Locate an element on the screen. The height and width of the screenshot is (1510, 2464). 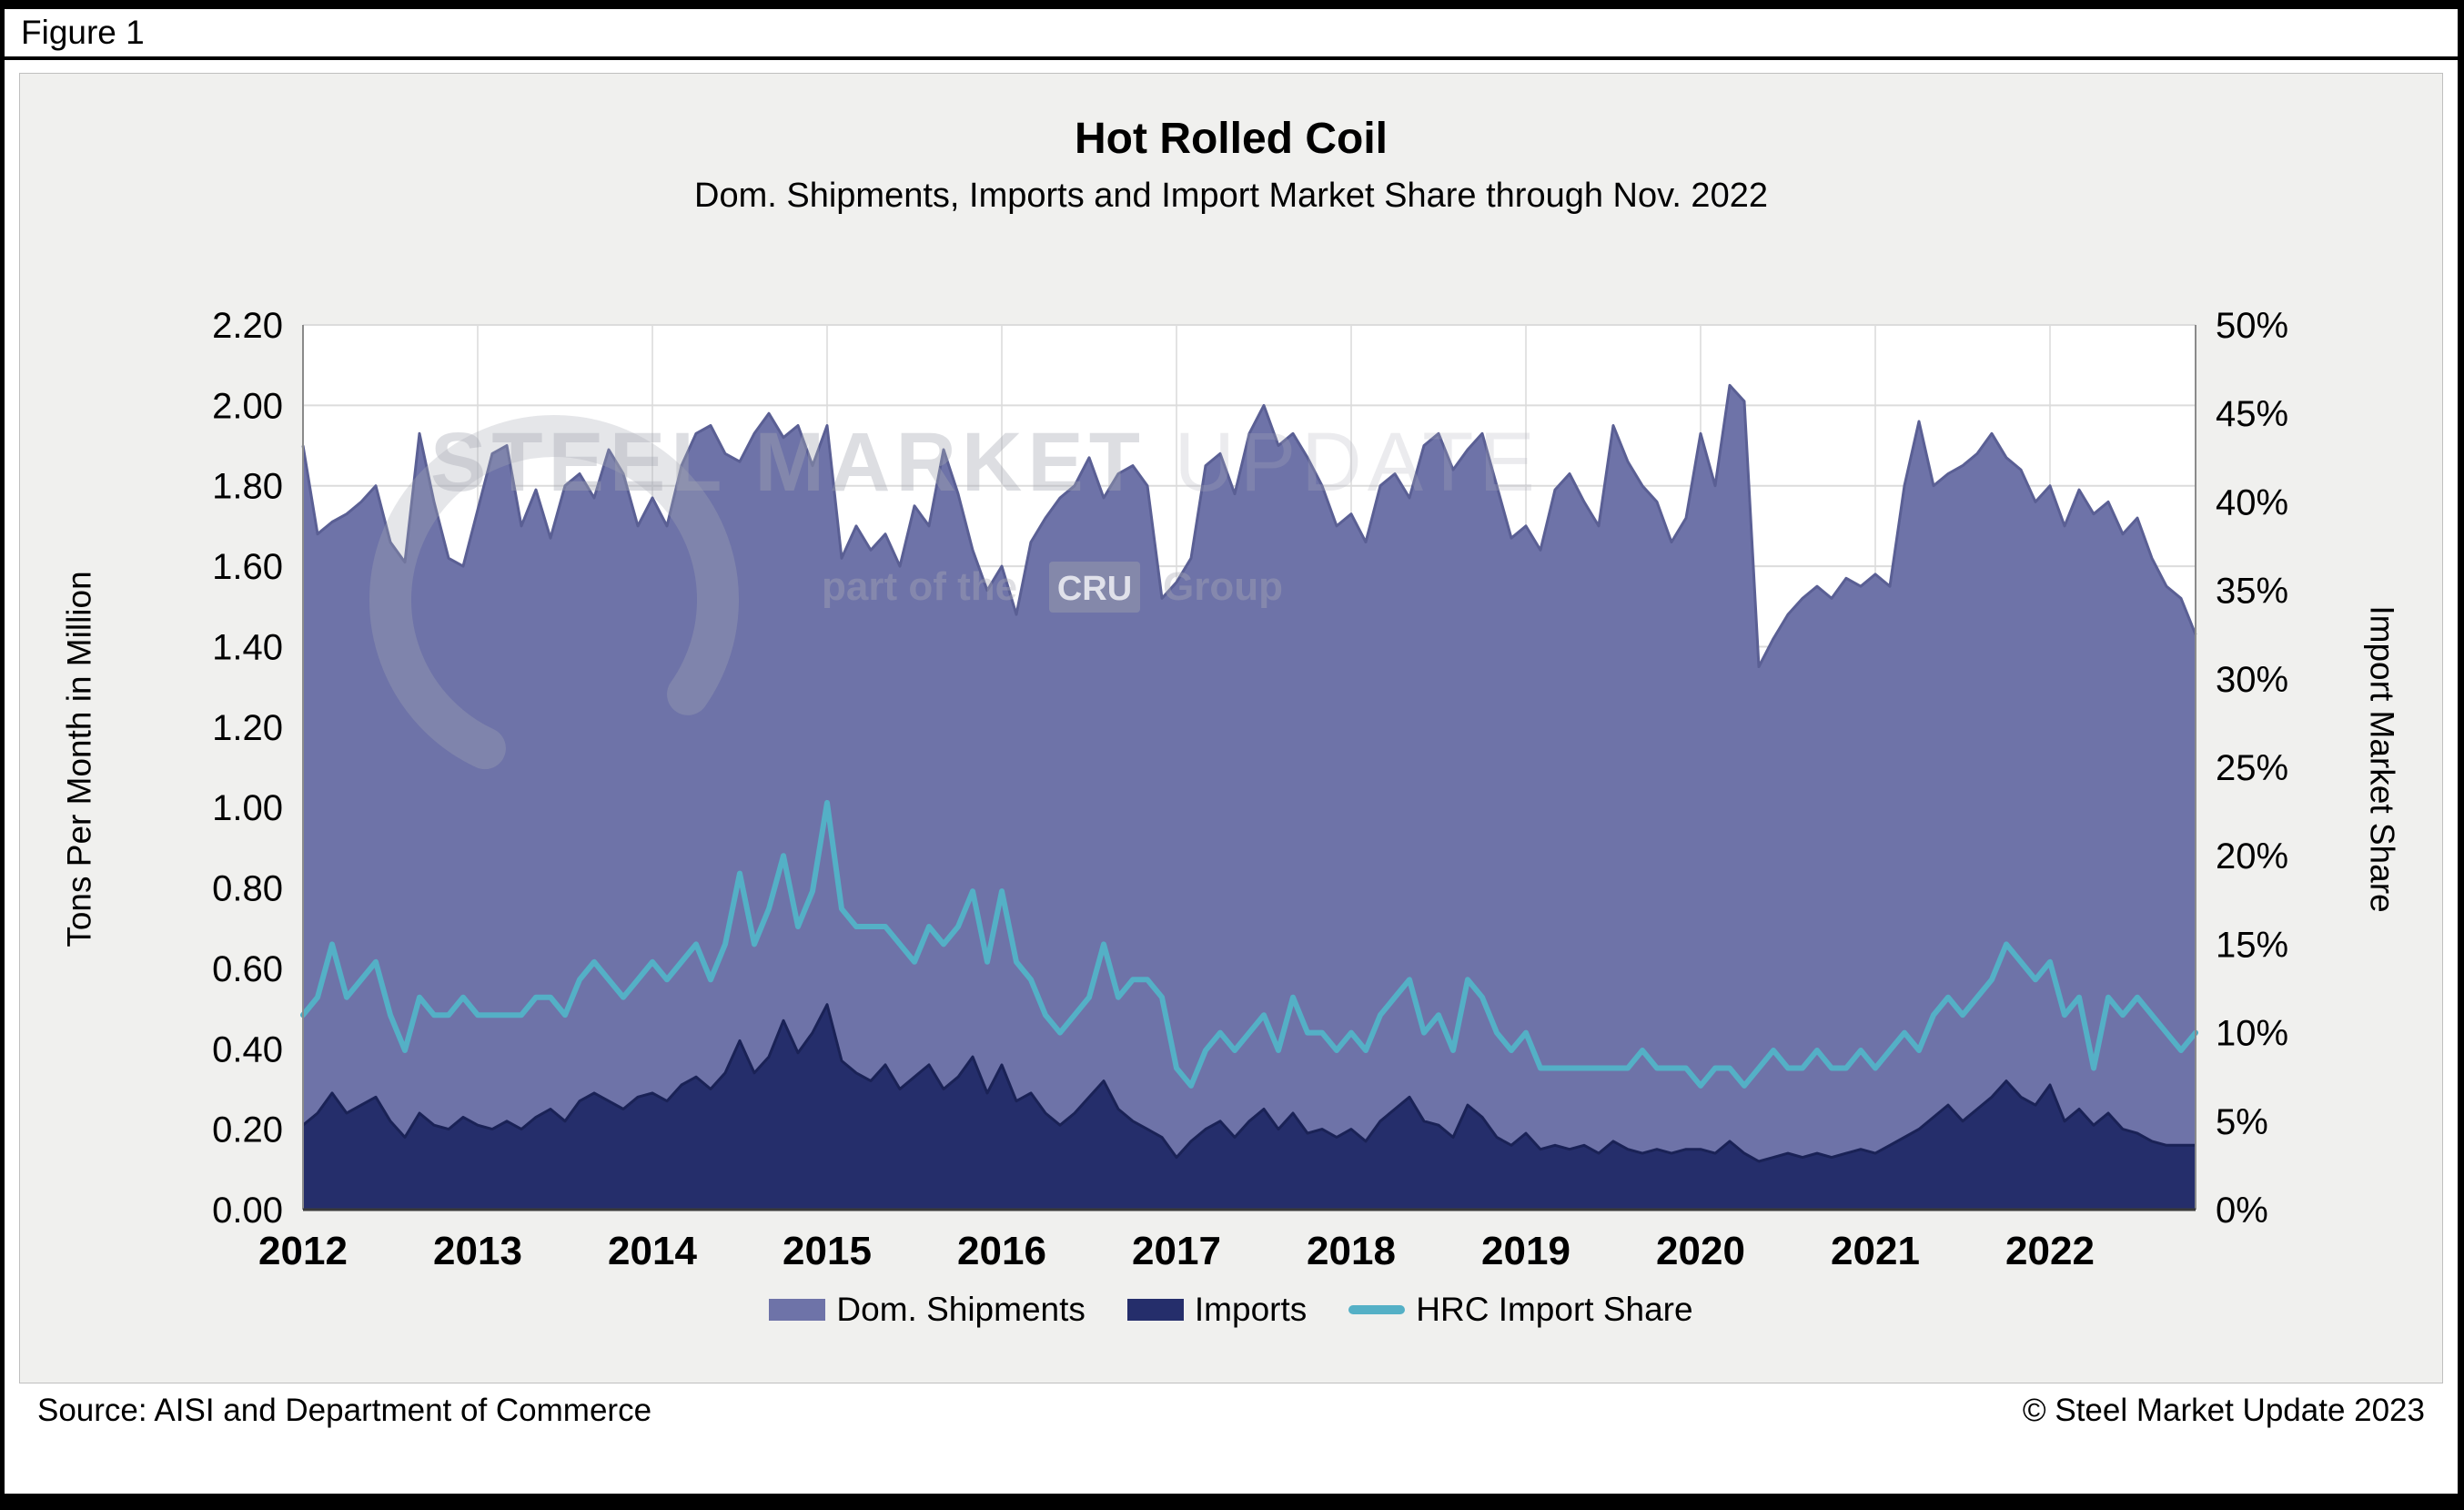
x-tick-label: 2020 is located at coordinates (1700, 1251).